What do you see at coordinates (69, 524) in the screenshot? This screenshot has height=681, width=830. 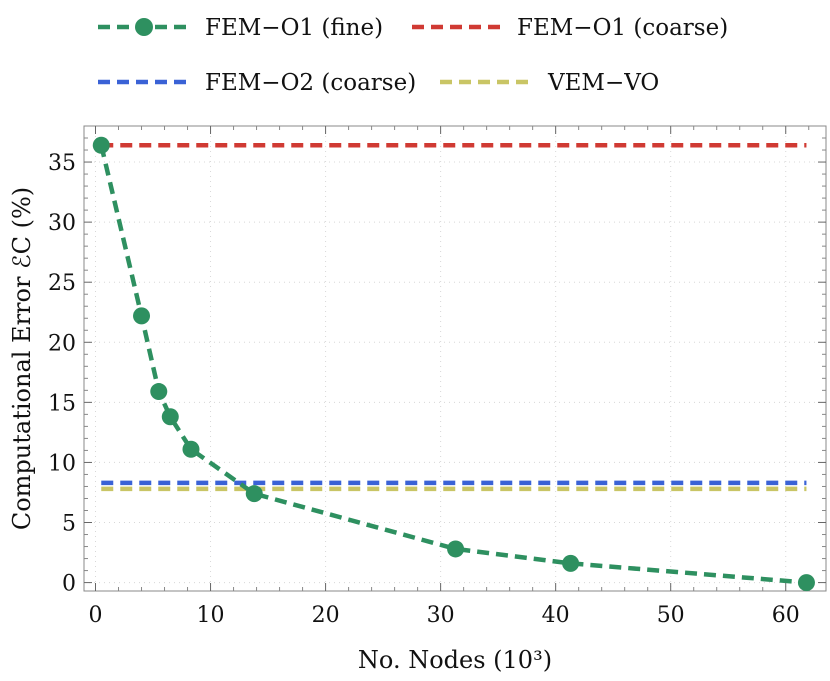 I see `y-tick-label: 5` at bounding box center [69, 524].